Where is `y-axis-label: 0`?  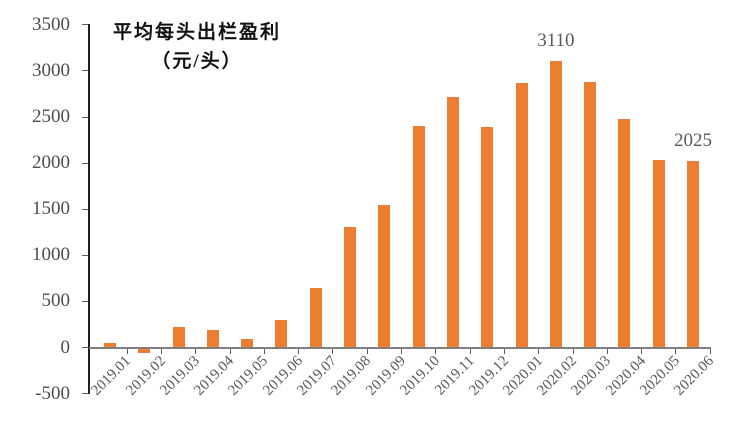 y-axis-label: 0 is located at coordinates (65, 347).